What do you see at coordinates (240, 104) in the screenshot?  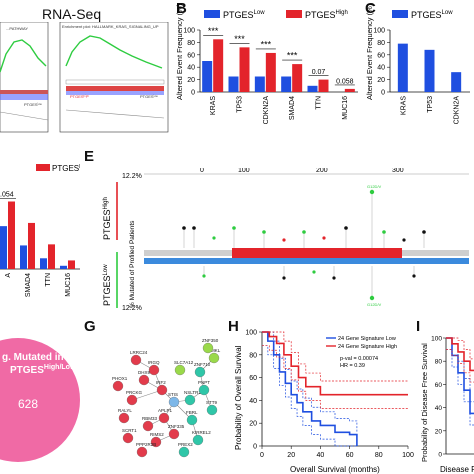 I see `chart-b-xtick-label: TP53` at bounding box center [240, 104].